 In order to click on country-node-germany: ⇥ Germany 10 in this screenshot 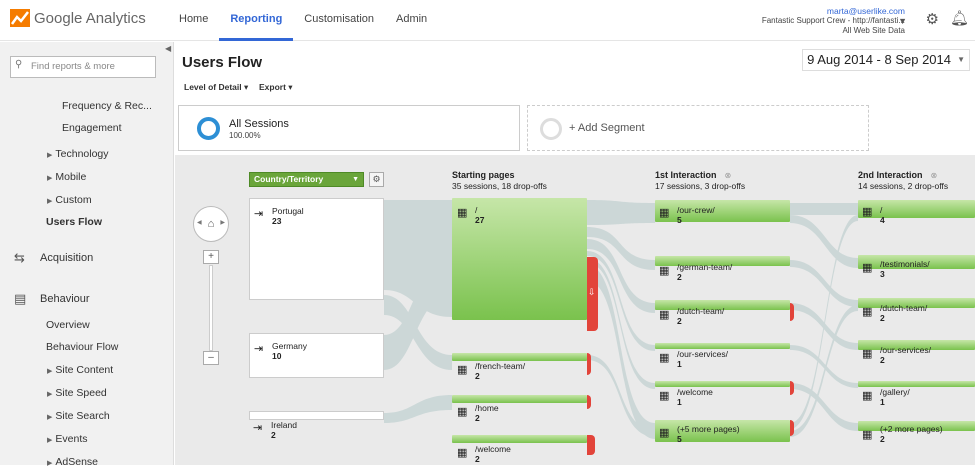, I will do `click(316, 355)`.